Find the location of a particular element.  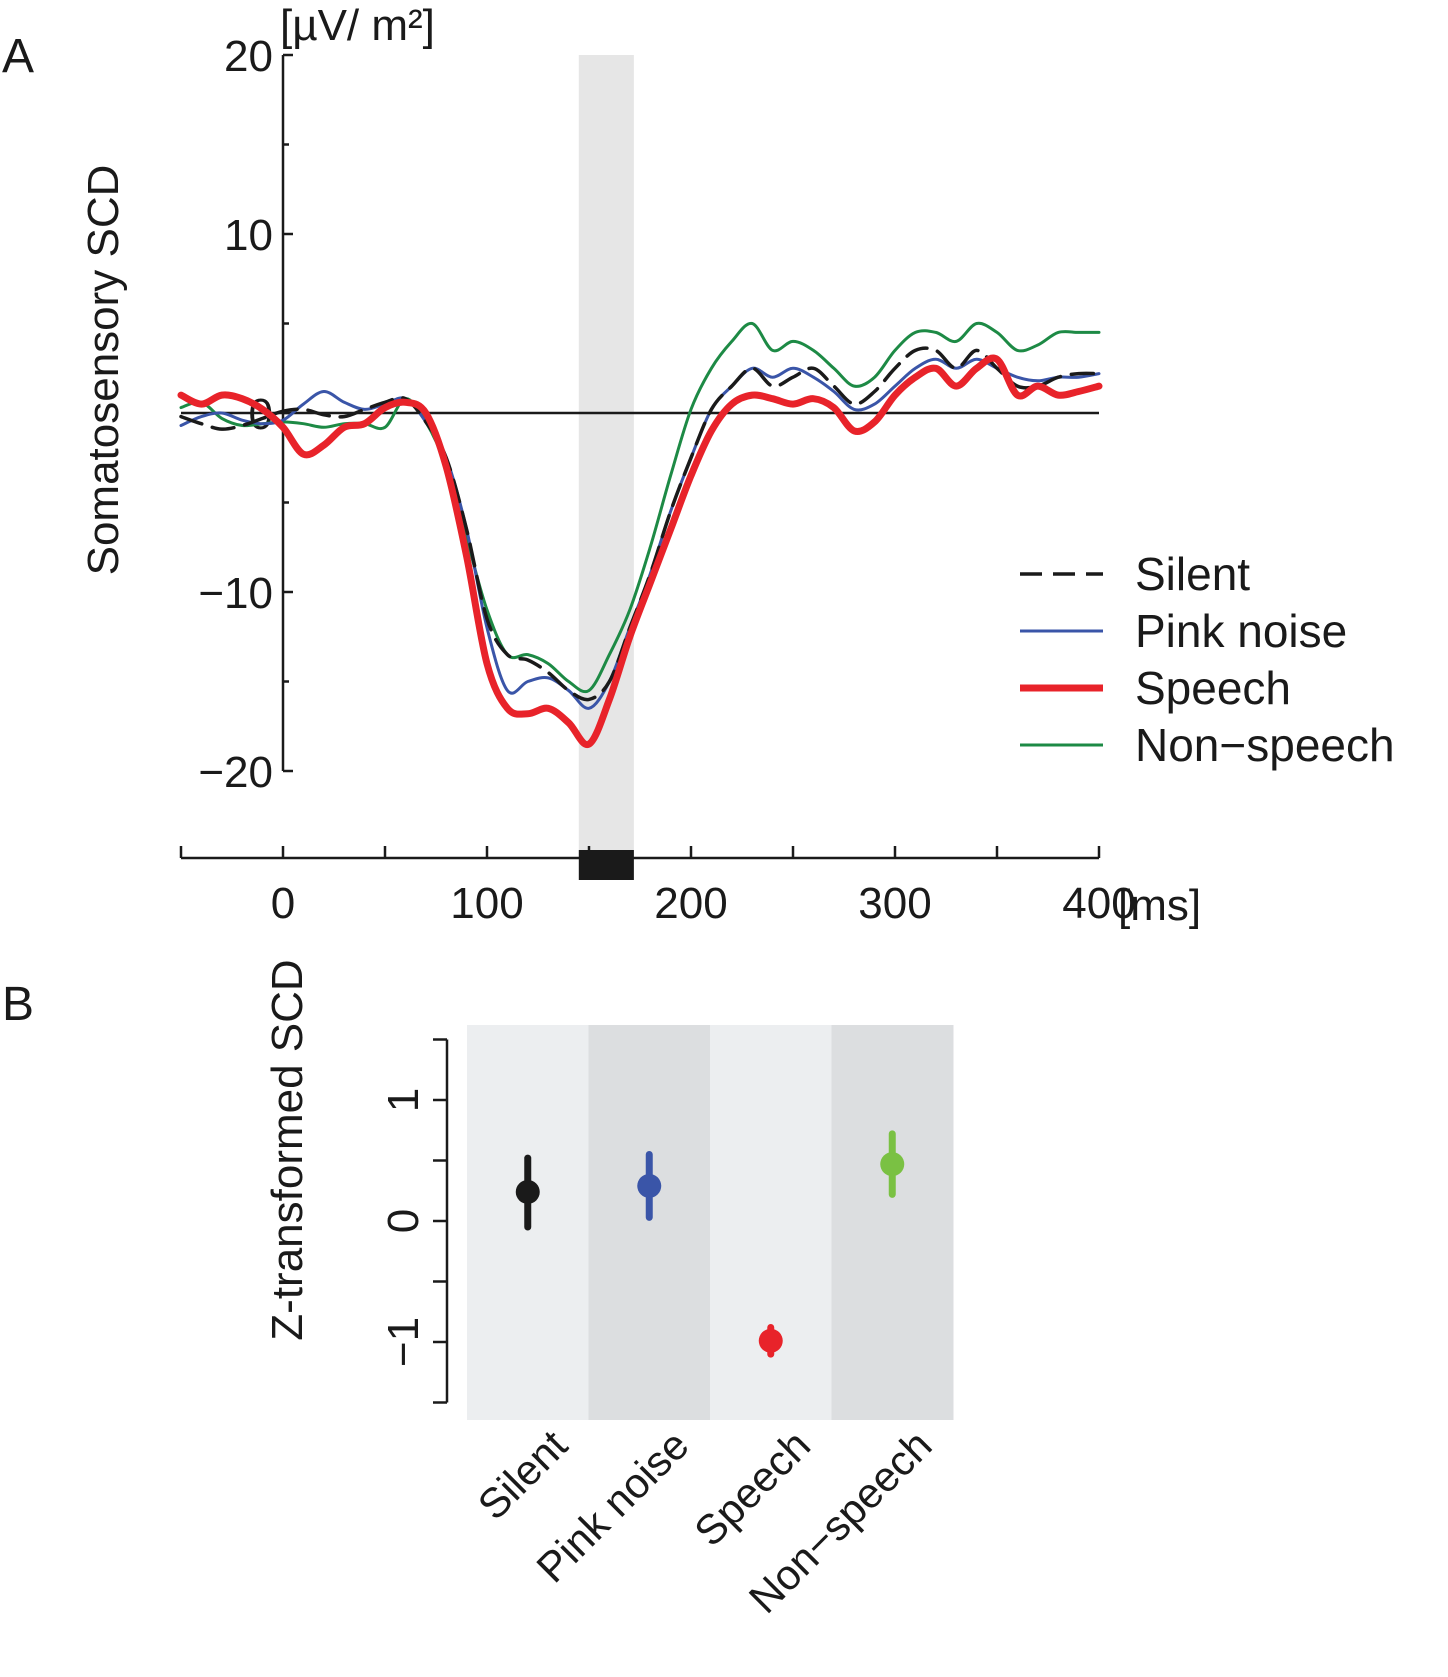

y-axis-title: Somatosensory SCD is located at coordinates (103, 370).